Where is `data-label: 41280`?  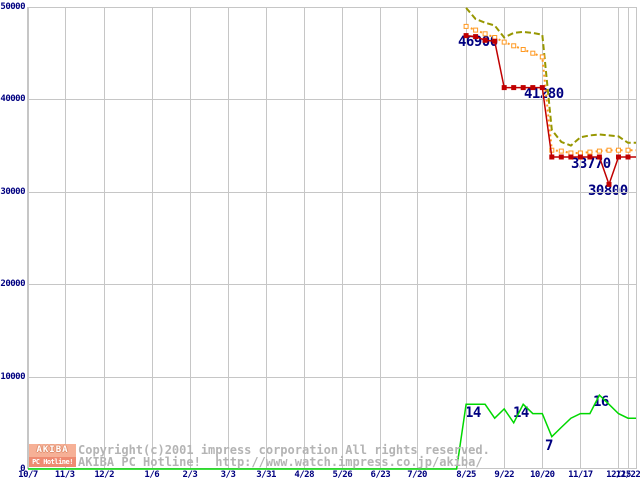
data-label: 41280 is located at coordinates (544, 94).